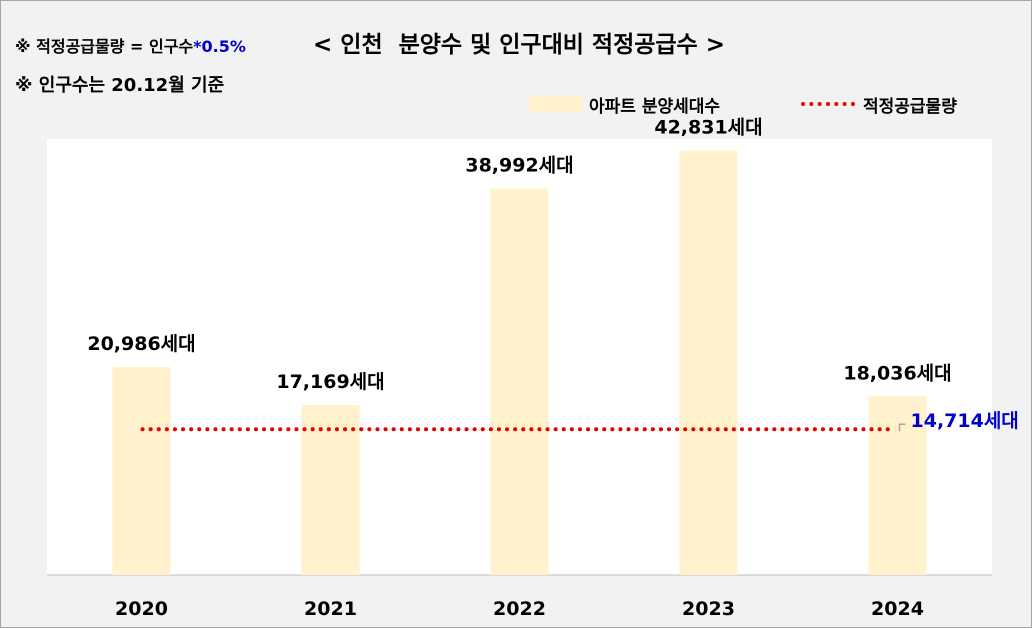 The width and height of the screenshot is (1032, 628). I want to click on legend-line-swatch, so click(828, 104).